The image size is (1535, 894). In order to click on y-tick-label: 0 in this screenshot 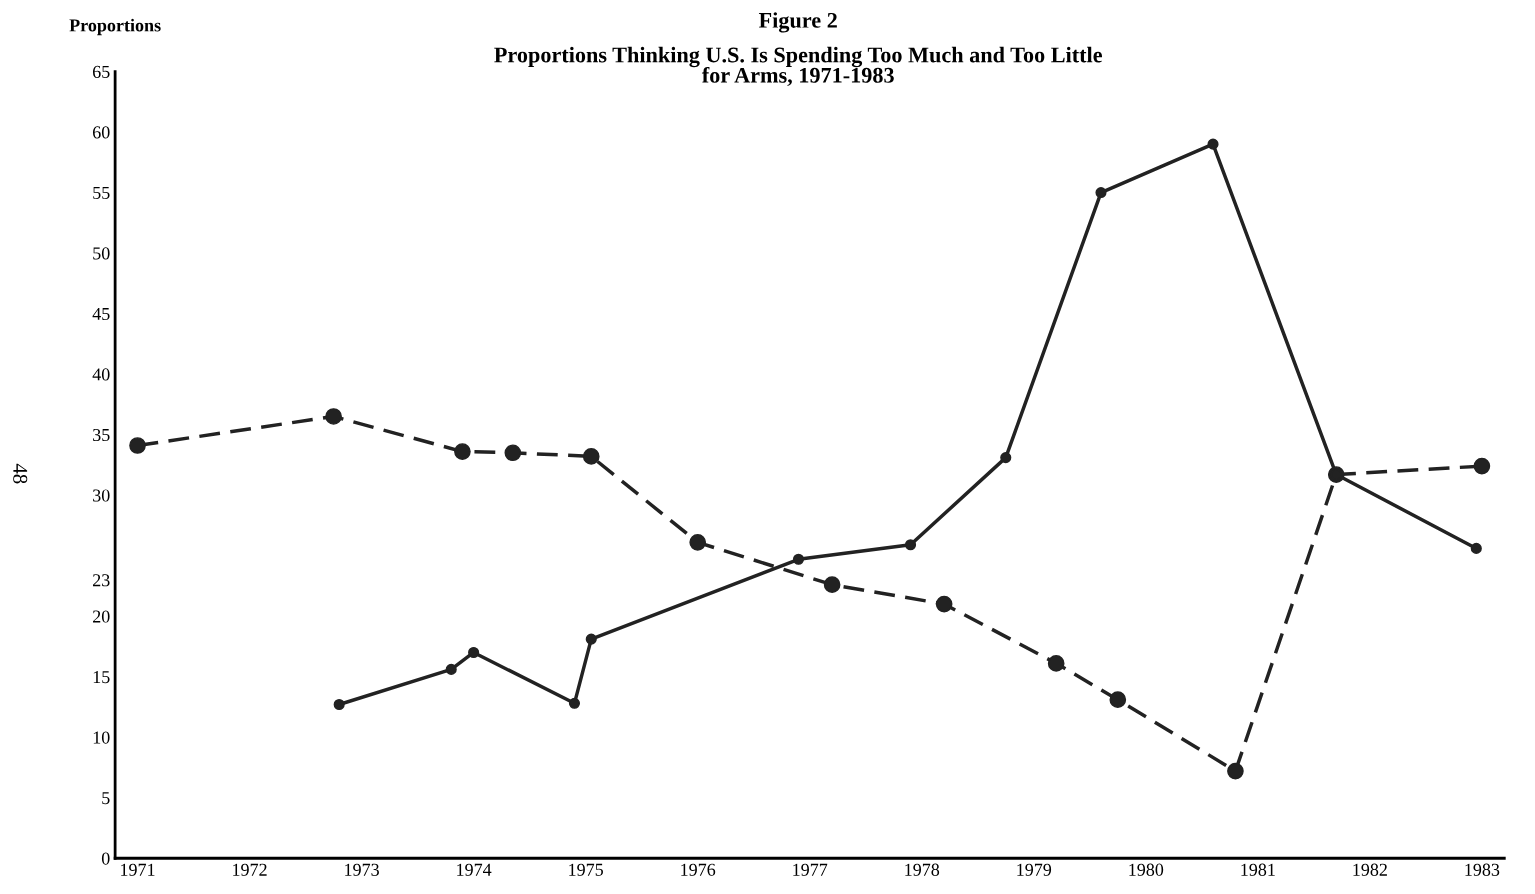, I will do `click(105, 858)`.